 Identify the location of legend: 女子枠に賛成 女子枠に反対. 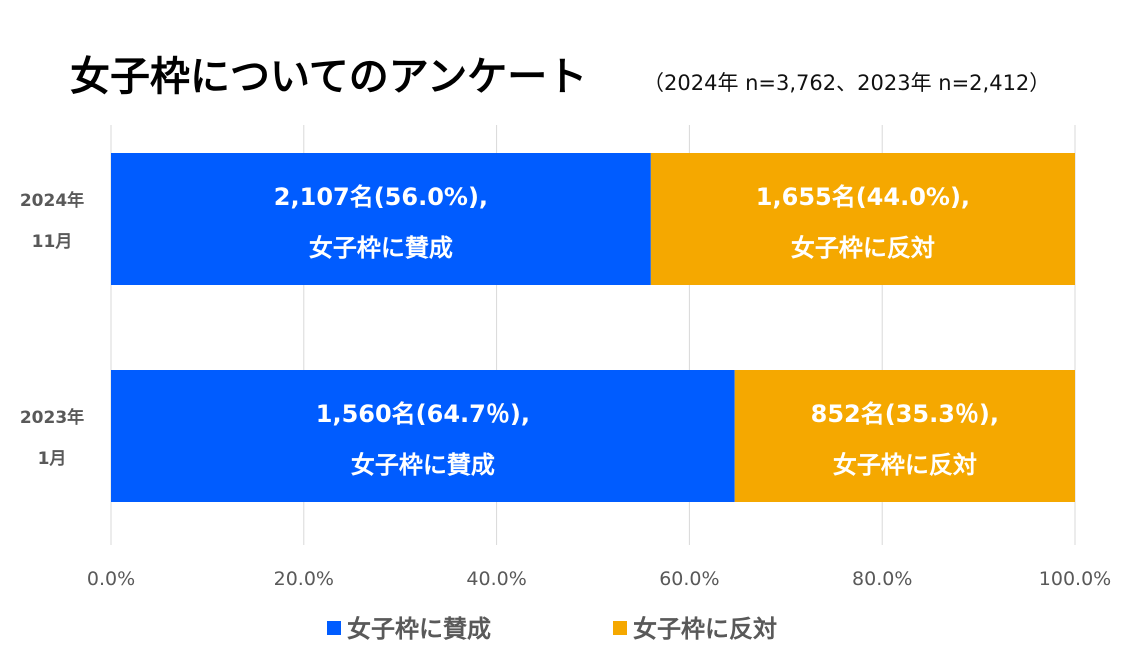
(552, 629).